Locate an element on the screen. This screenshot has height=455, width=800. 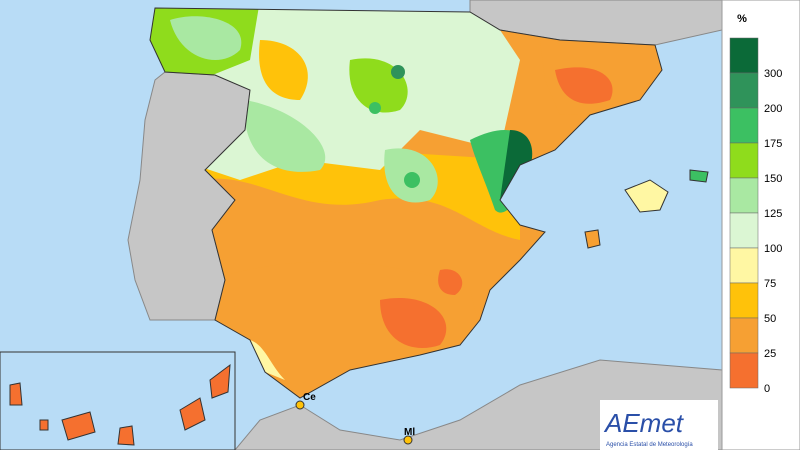
legend-label: 200 is located at coordinates (773, 109).